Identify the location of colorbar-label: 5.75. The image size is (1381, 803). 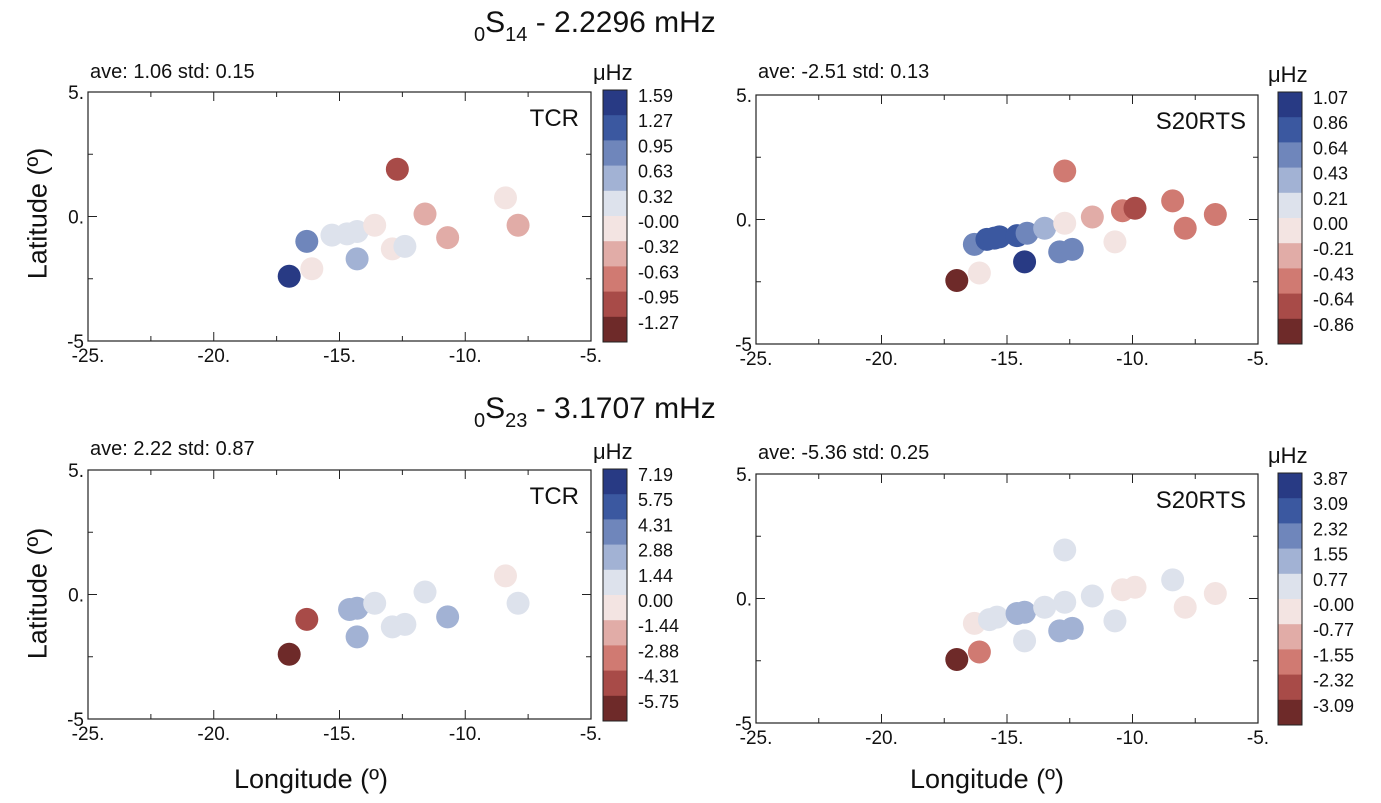
(655, 500).